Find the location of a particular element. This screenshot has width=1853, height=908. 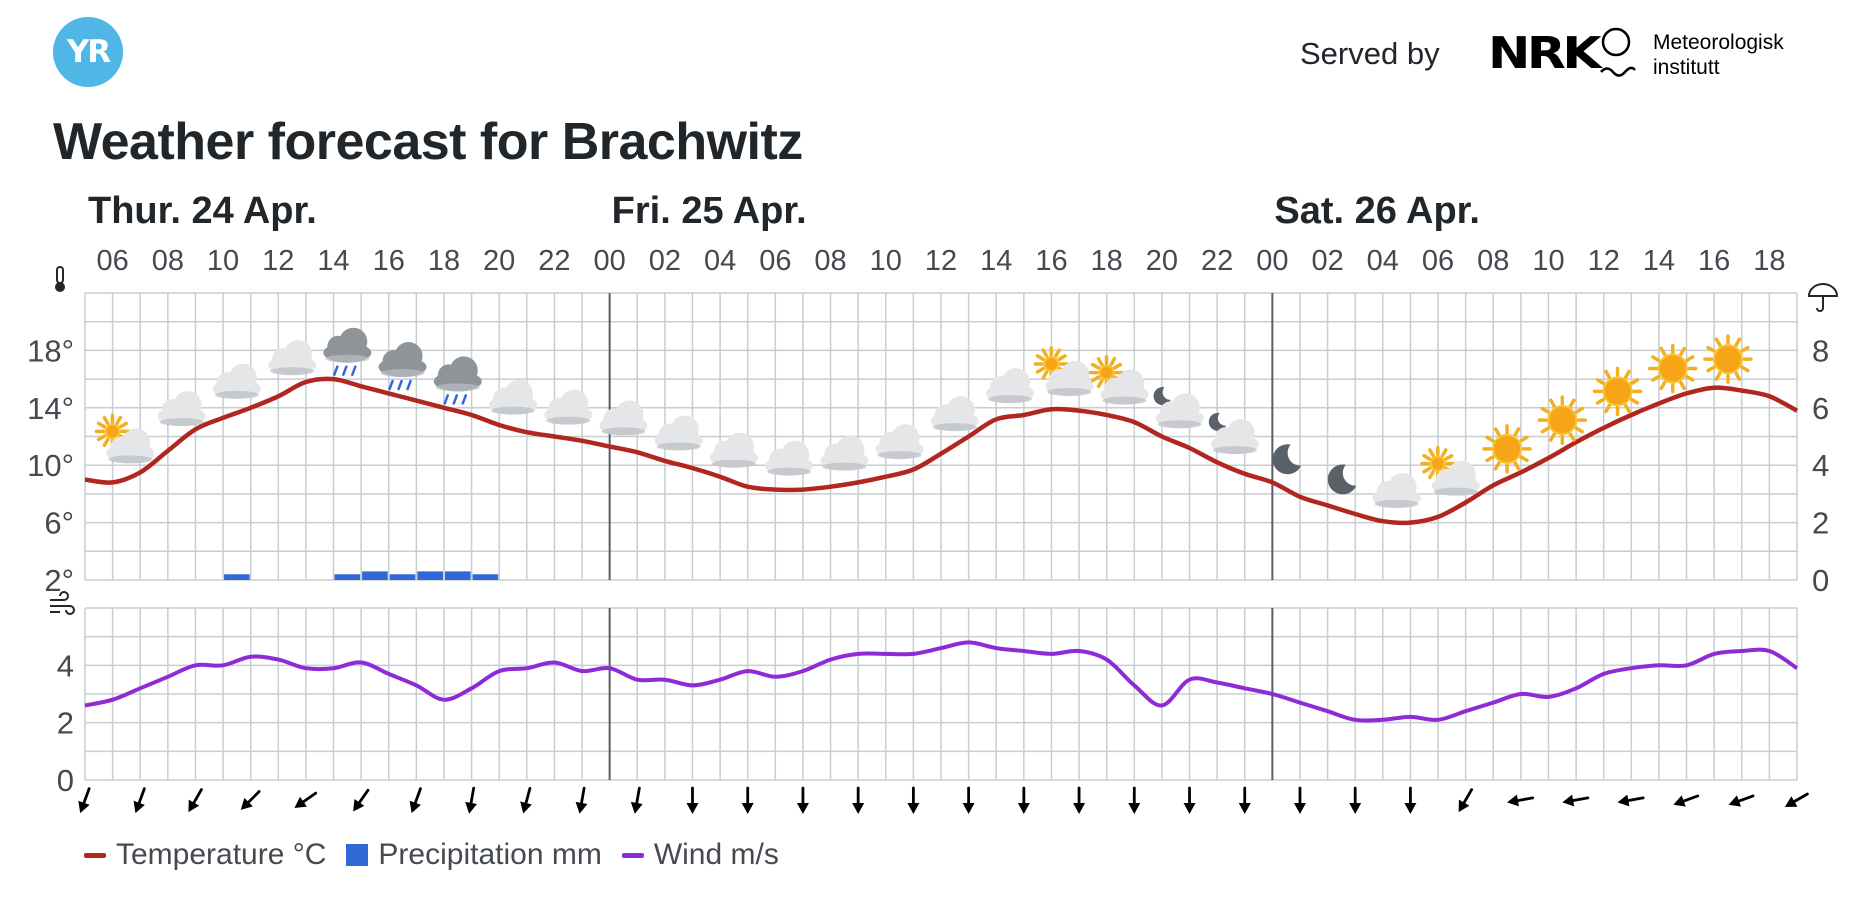

met-institute-logo-icon is located at coordinates (1618, 55).